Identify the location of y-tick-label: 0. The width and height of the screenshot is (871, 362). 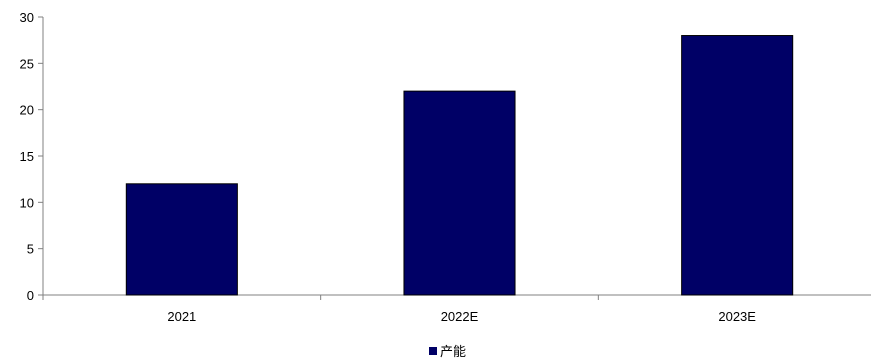
(30, 295).